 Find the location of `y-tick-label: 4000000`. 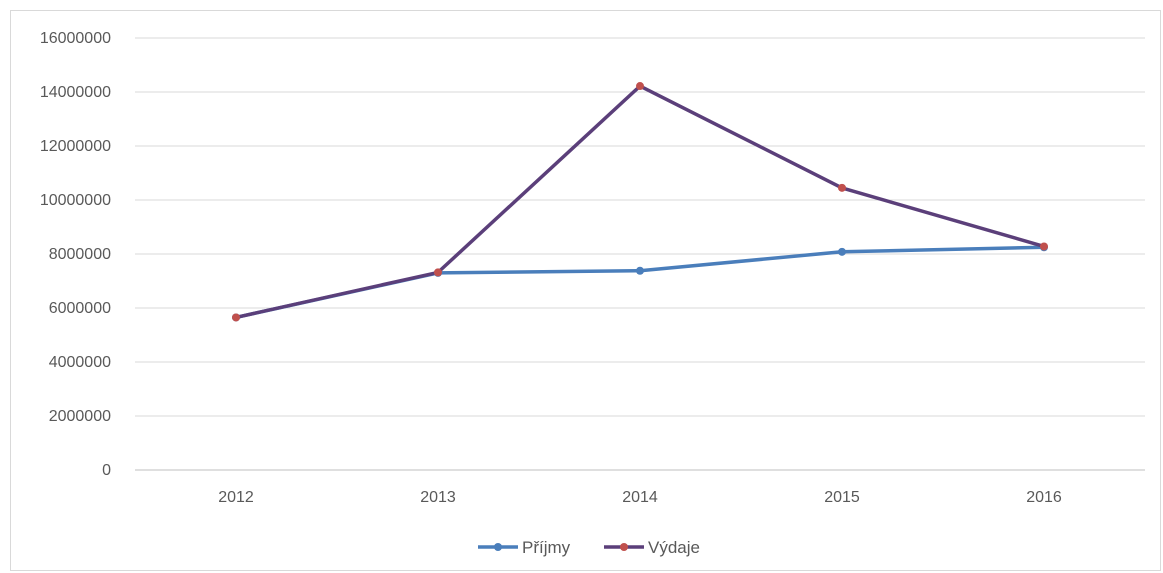

y-tick-label: 4000000 is located at coordinates (80, 362).